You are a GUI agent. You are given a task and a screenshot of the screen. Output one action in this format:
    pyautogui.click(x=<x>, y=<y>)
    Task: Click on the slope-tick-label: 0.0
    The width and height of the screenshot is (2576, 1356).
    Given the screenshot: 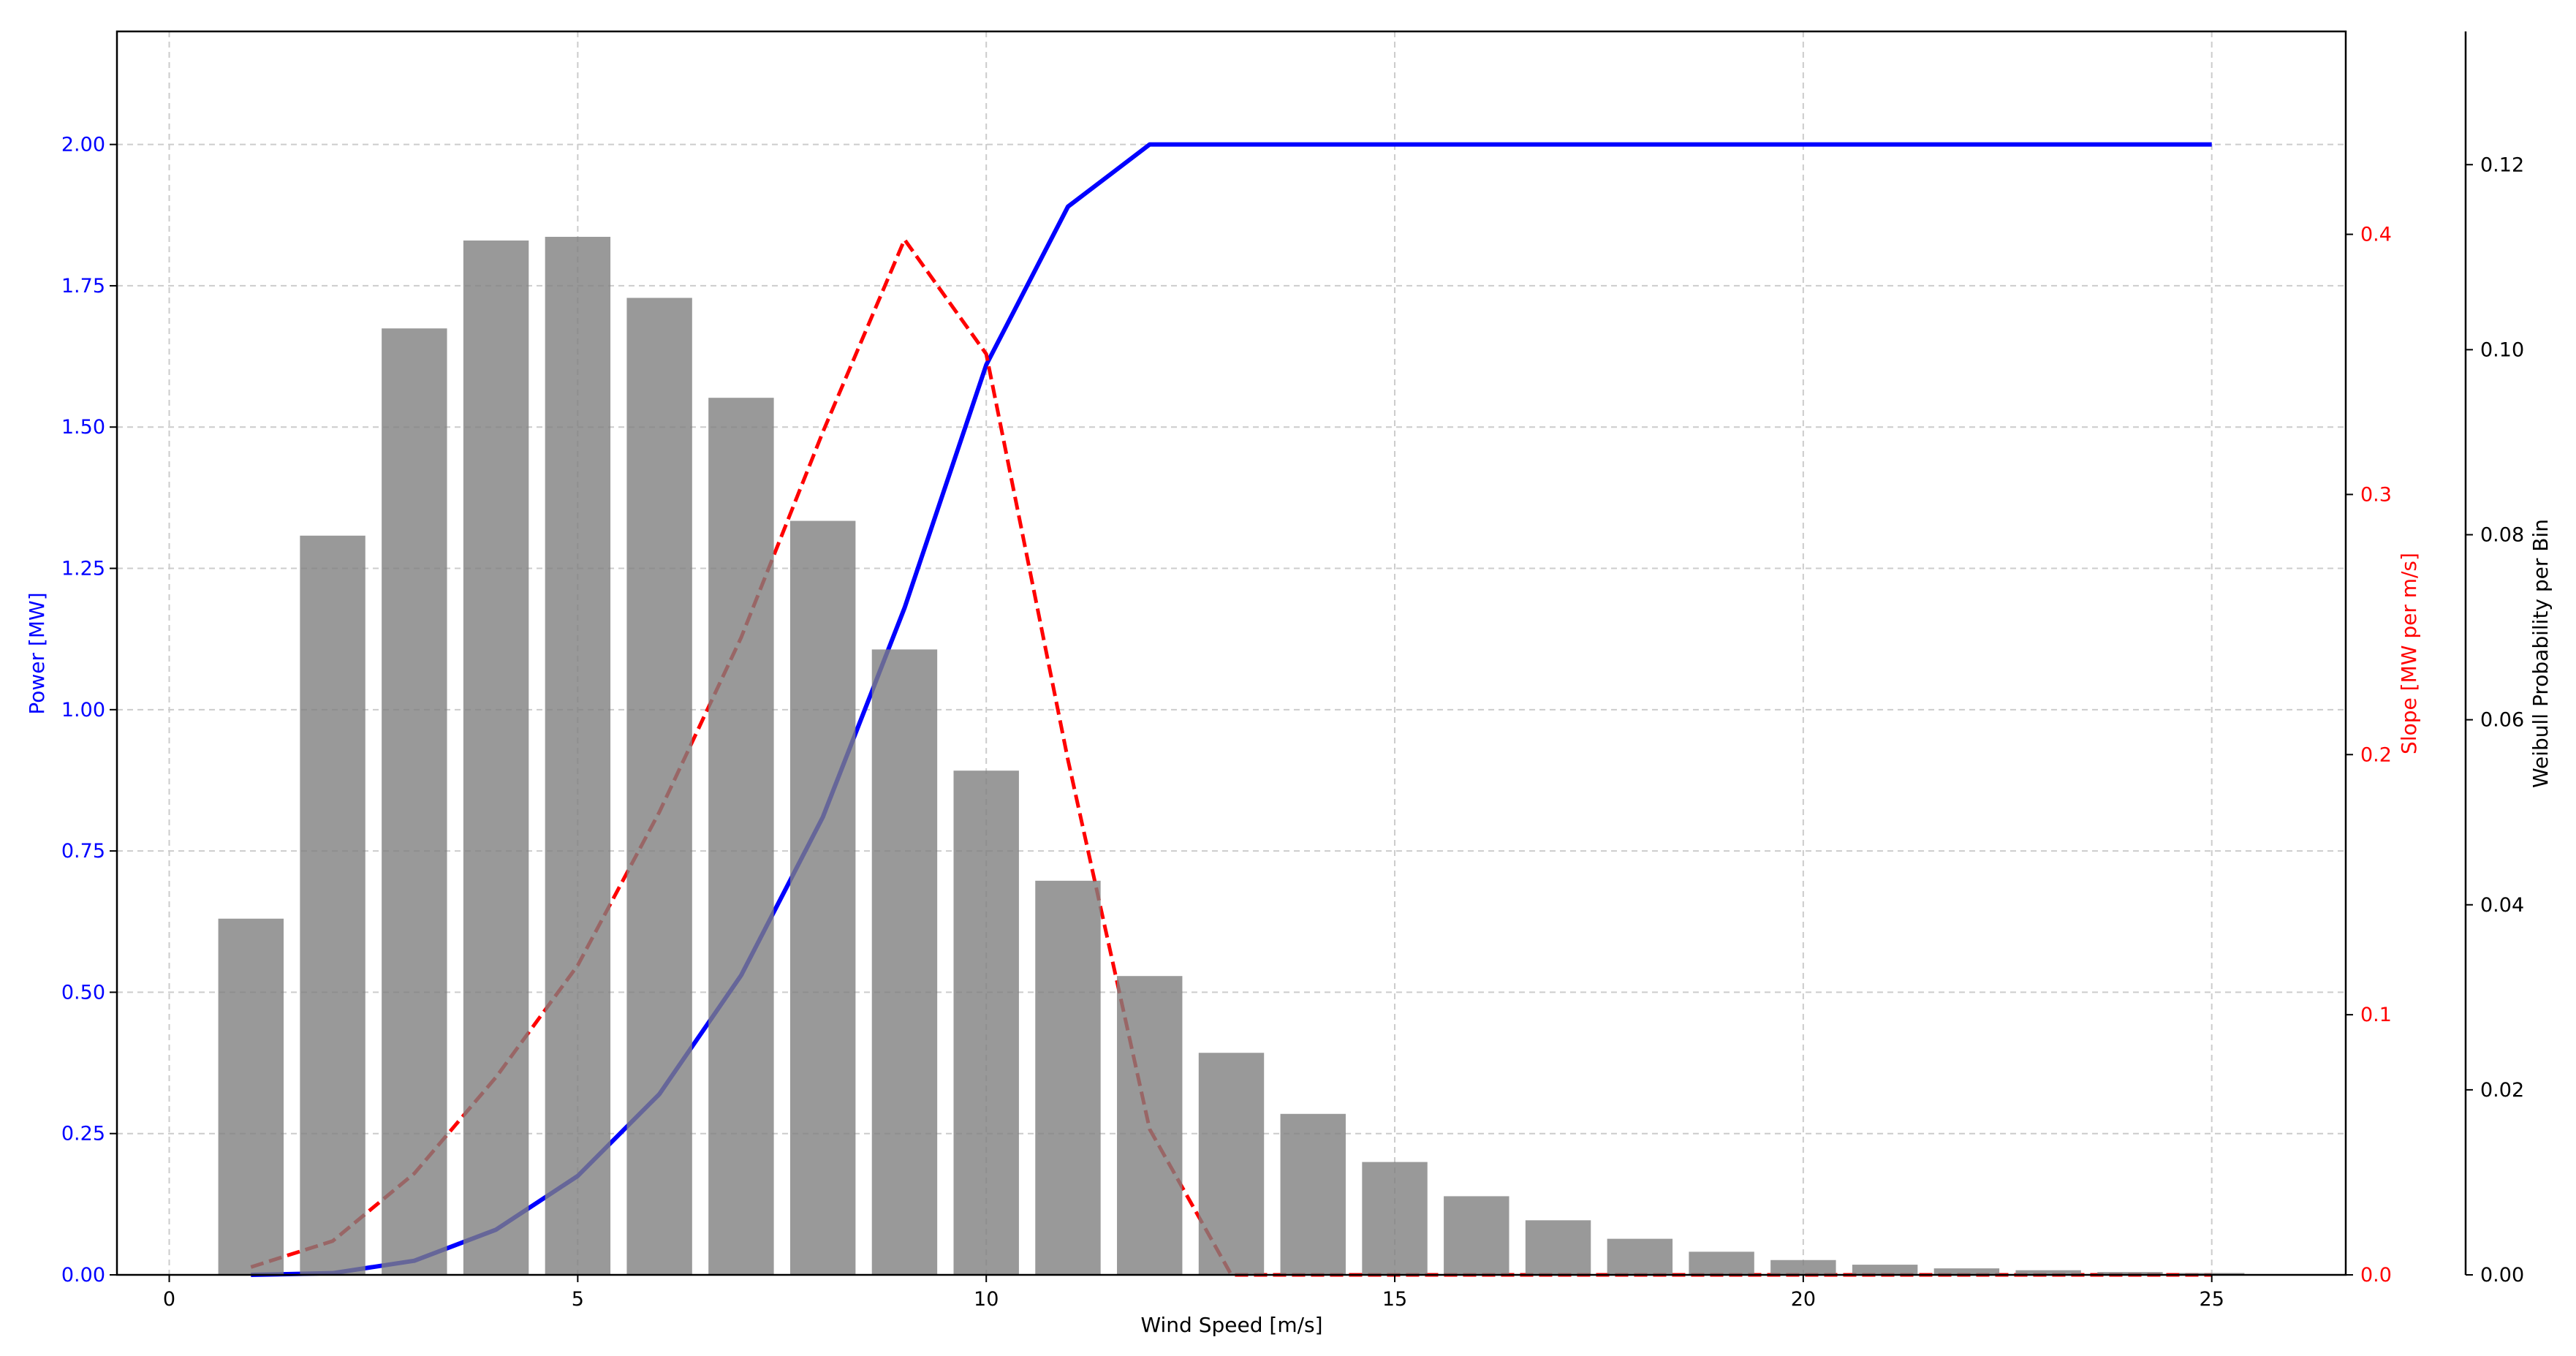 What is the action you would take?
    pyautogui.click(x=2376, y=1276)
    